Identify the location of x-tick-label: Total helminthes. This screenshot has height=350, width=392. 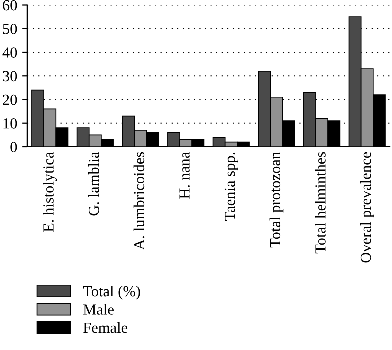
(320, 203).